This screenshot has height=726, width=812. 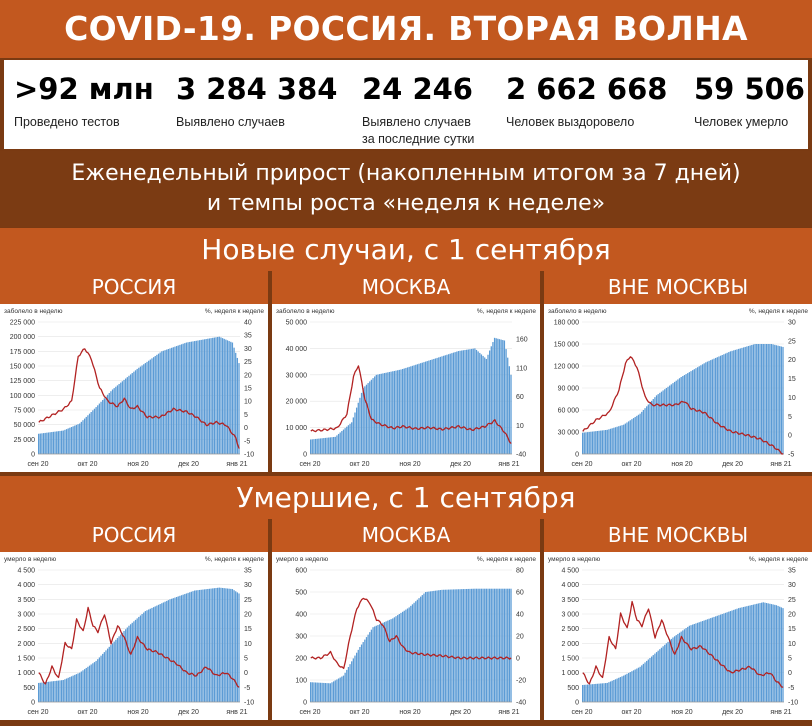 I want to click on y2-tick-label: -5, so click(x=247, y=688).